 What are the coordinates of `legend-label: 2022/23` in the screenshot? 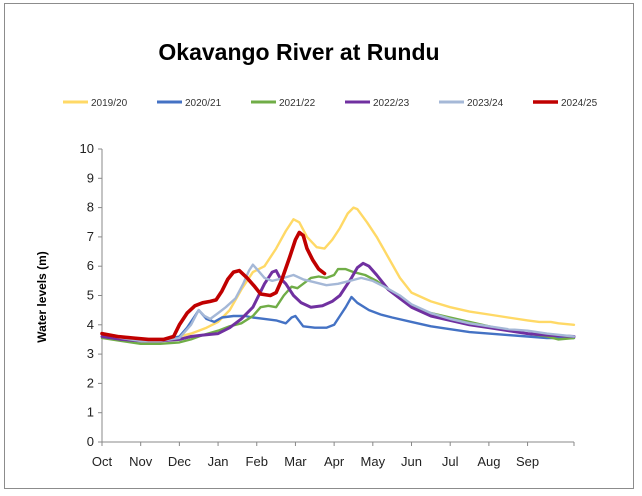 It's located at (391, 103).